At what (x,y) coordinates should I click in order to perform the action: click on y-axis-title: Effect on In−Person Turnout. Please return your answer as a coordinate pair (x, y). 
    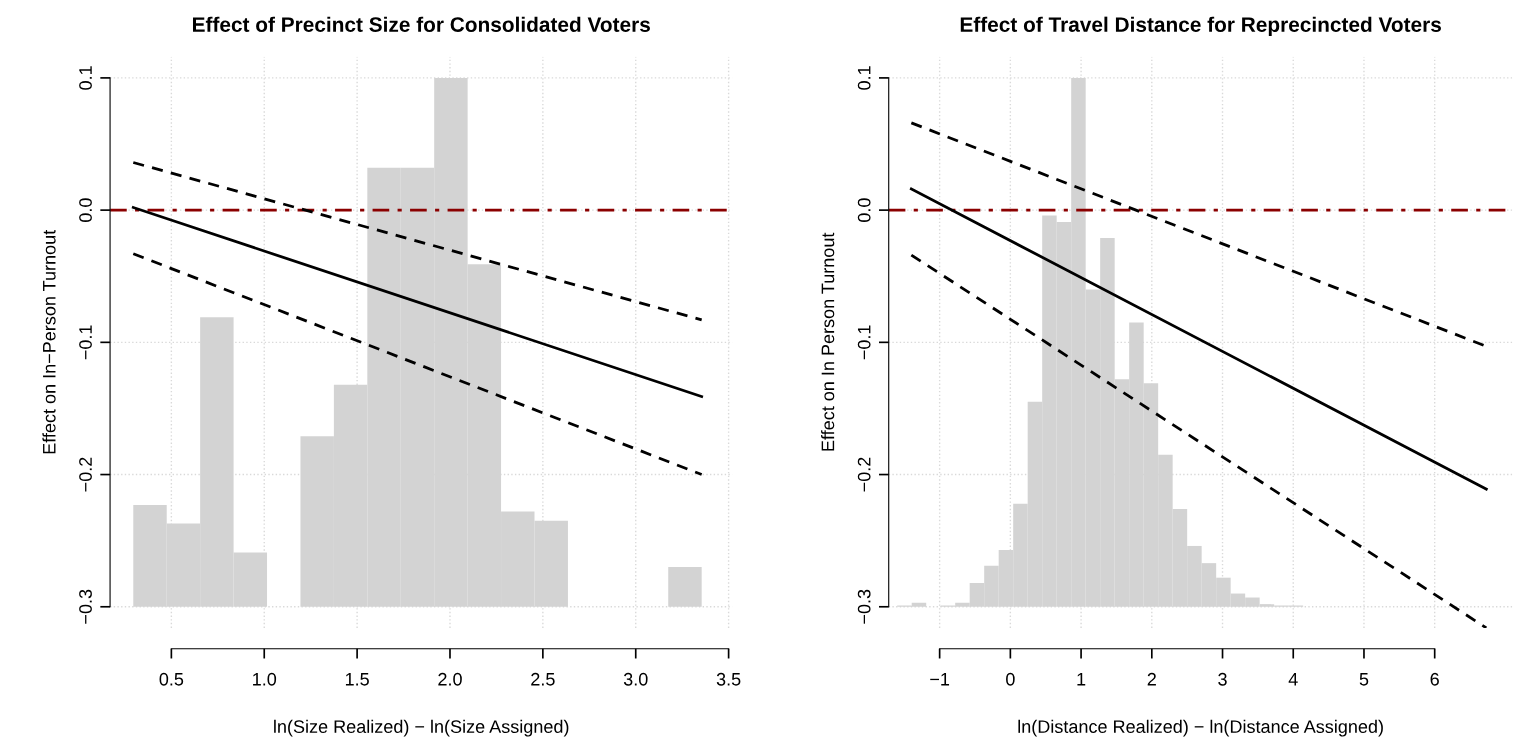
    Looking at the image, I should click on (49, 341).